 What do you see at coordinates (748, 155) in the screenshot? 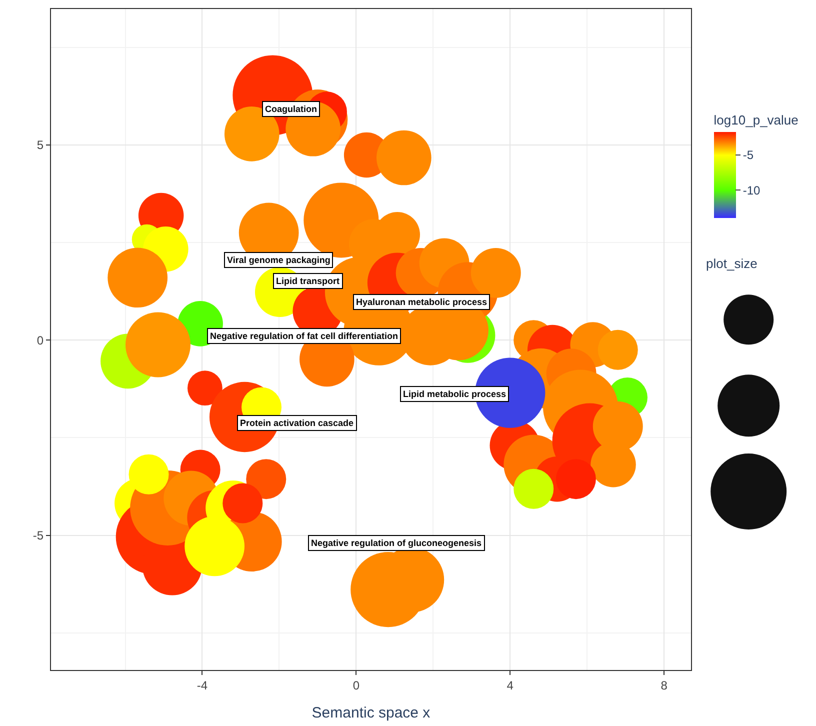
I see `color-bar-label: -5` at bounding box center [748, 155].